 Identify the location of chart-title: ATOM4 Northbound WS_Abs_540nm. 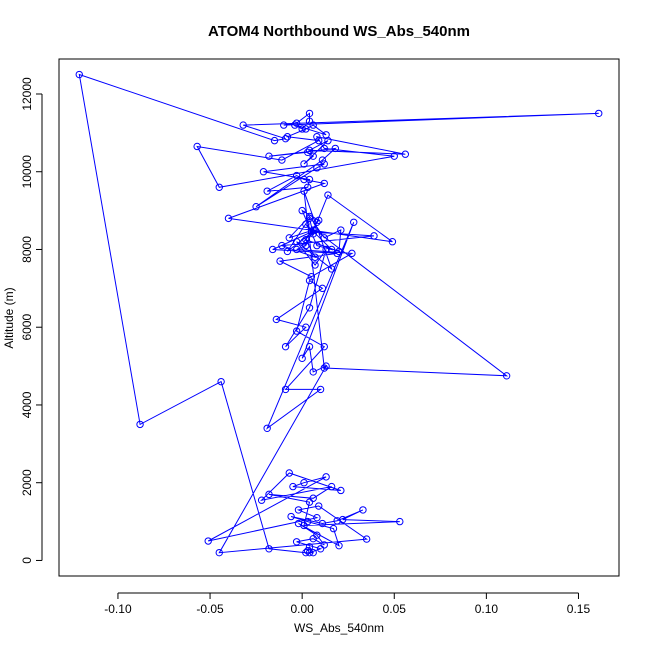
(339, 31).